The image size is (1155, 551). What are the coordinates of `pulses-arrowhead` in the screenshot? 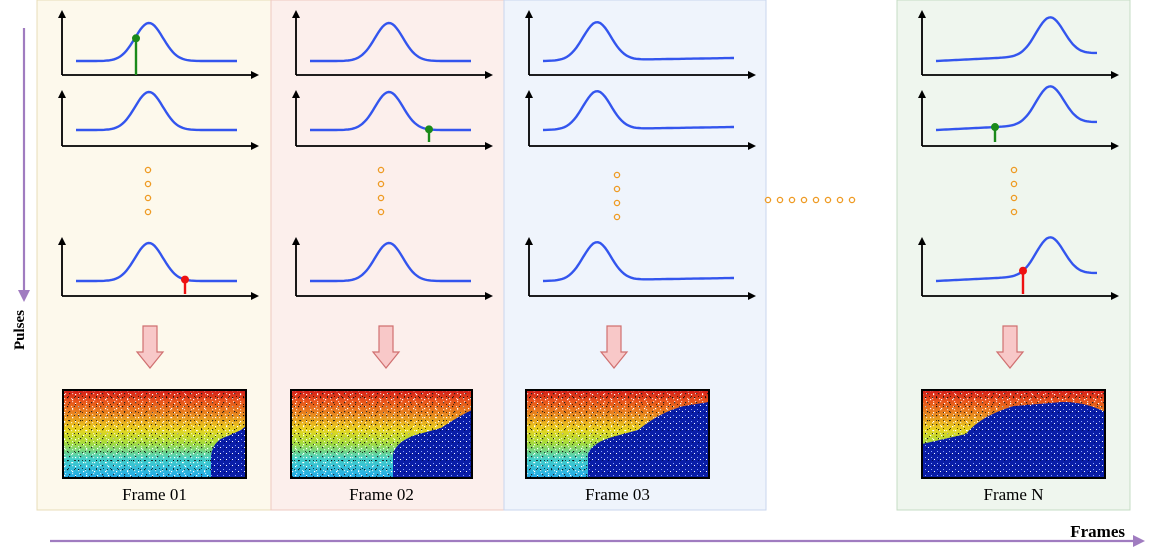 It's located at (24, 296).